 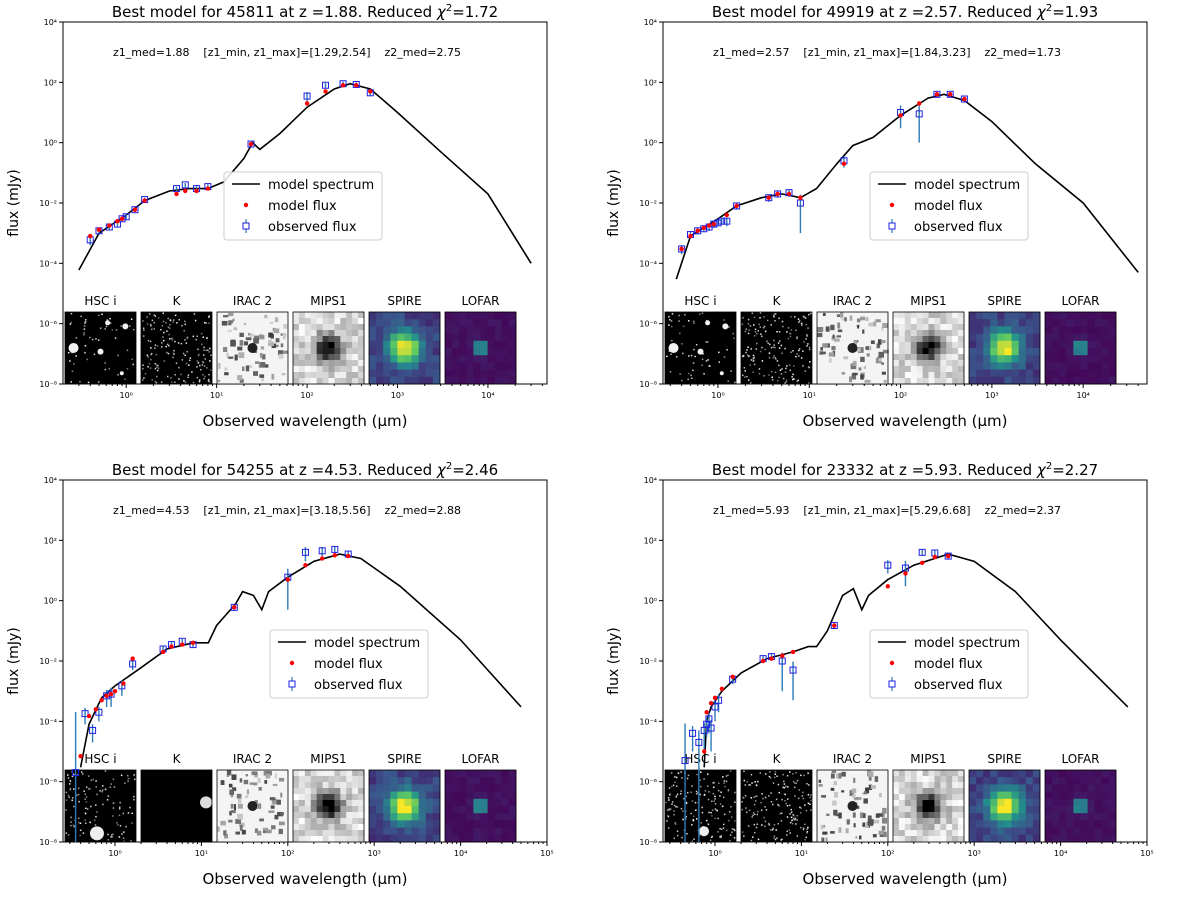 What do you see at coordinates (834, 626) in the screenshot?
I see `observed-flux-point` at bounding box center [834, 626].